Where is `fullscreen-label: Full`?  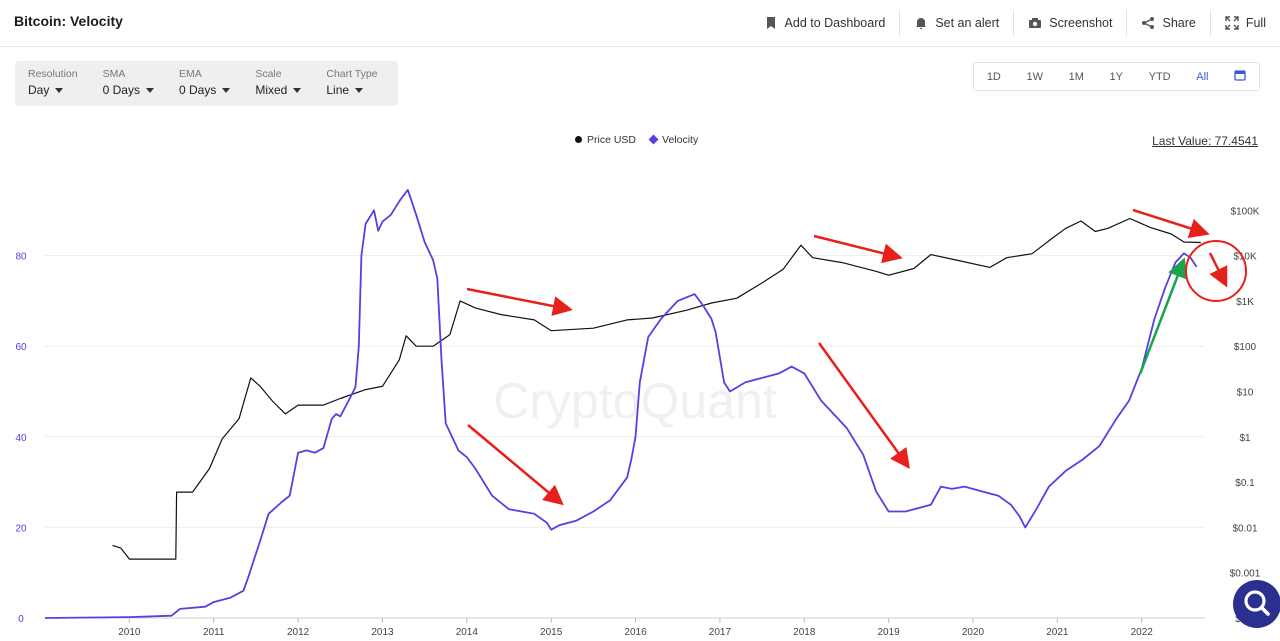
fullscreen-label: Full is located at coordinates (1255, 23).